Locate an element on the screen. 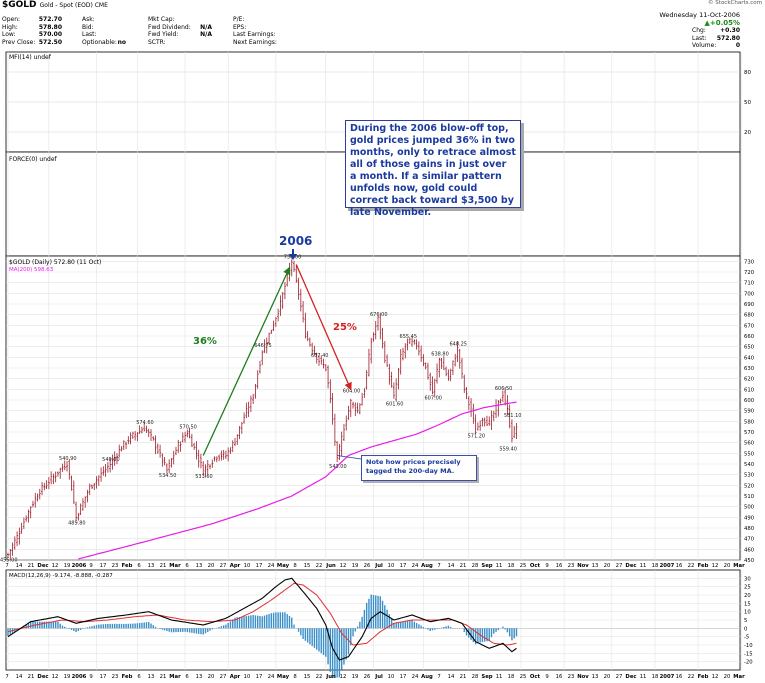 This screenshot has width=765, height=683. macd-tick-label: 0 is located at coordinates (746, 629).